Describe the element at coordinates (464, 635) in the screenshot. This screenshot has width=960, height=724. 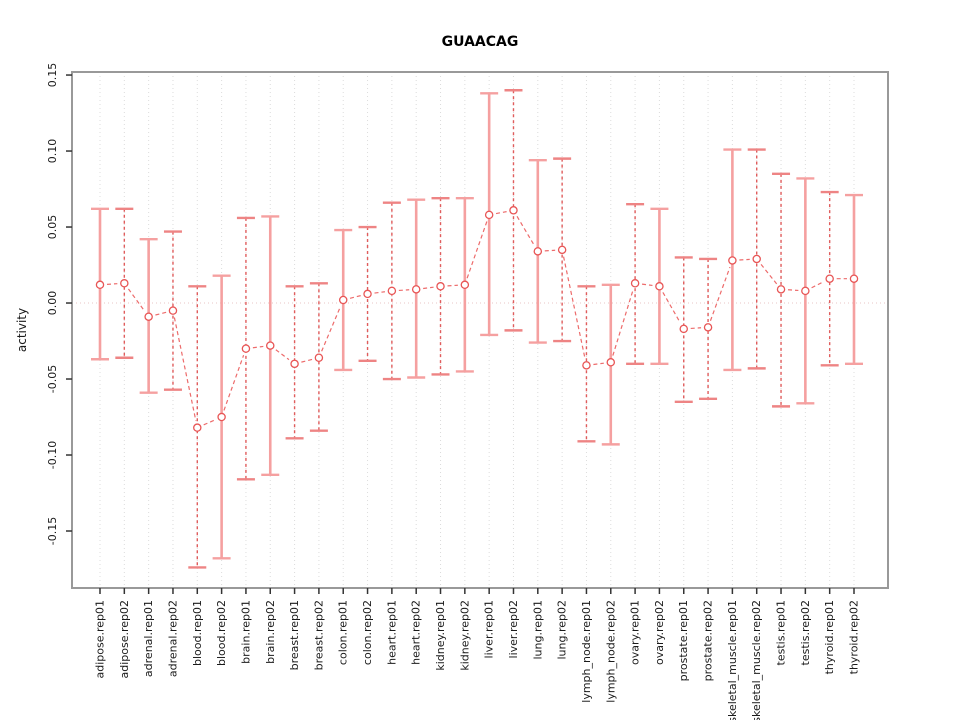
I see `x-tick-label: kidney.rep02` at that location.